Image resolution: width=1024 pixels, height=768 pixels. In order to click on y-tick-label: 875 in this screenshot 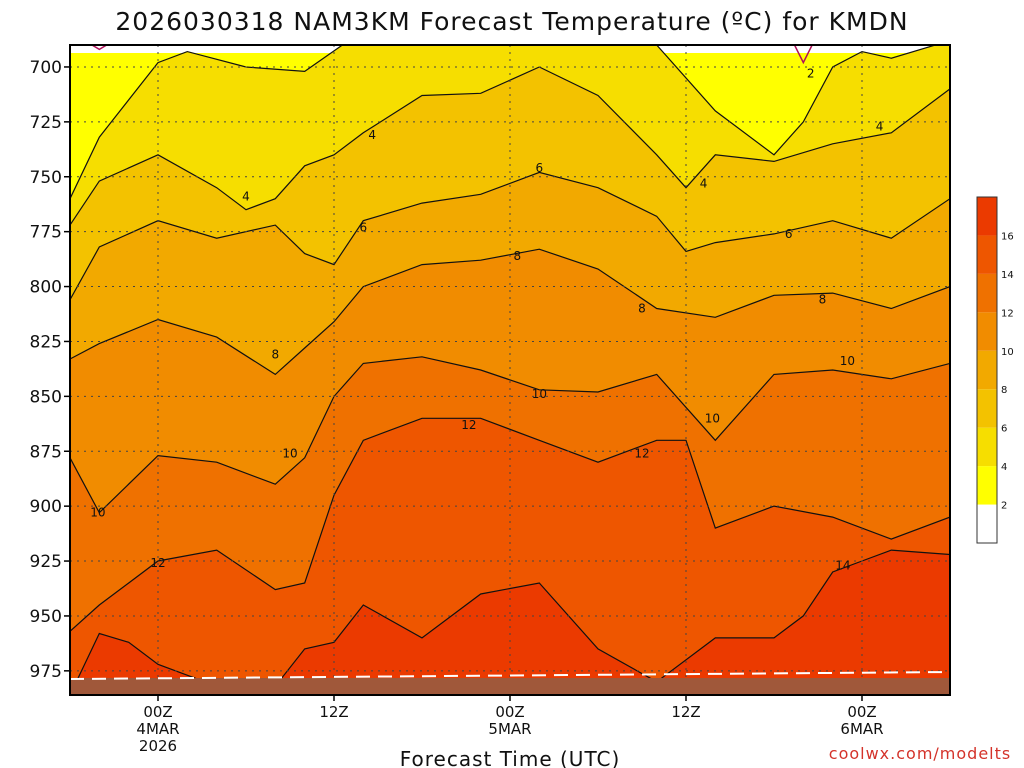, I will do `click(46, 452)`.